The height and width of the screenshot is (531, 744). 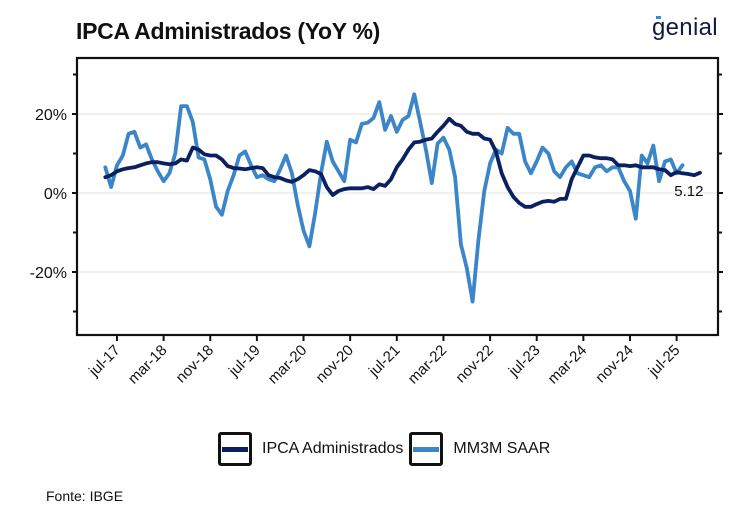 I want to click on x-tick-label: mar-22, so click(x=428, y=365).